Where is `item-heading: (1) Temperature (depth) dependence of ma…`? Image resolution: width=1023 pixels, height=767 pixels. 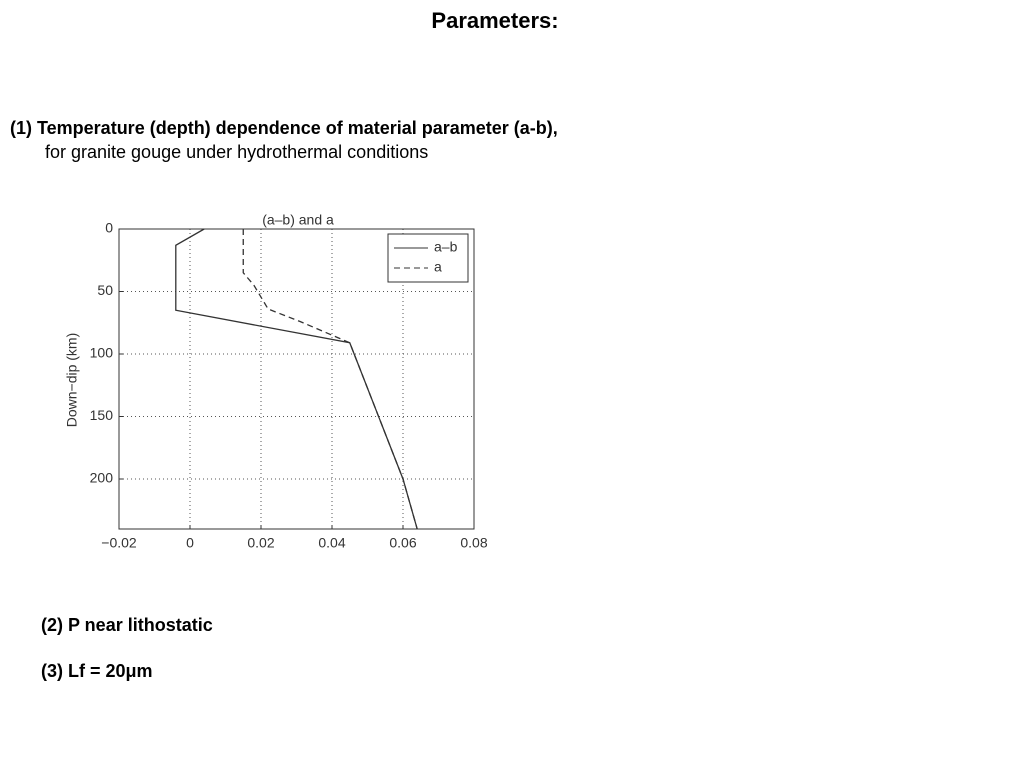 item-heading: (1) Temperature (depth) dependence of ma… is located at coordinates (284, 128).